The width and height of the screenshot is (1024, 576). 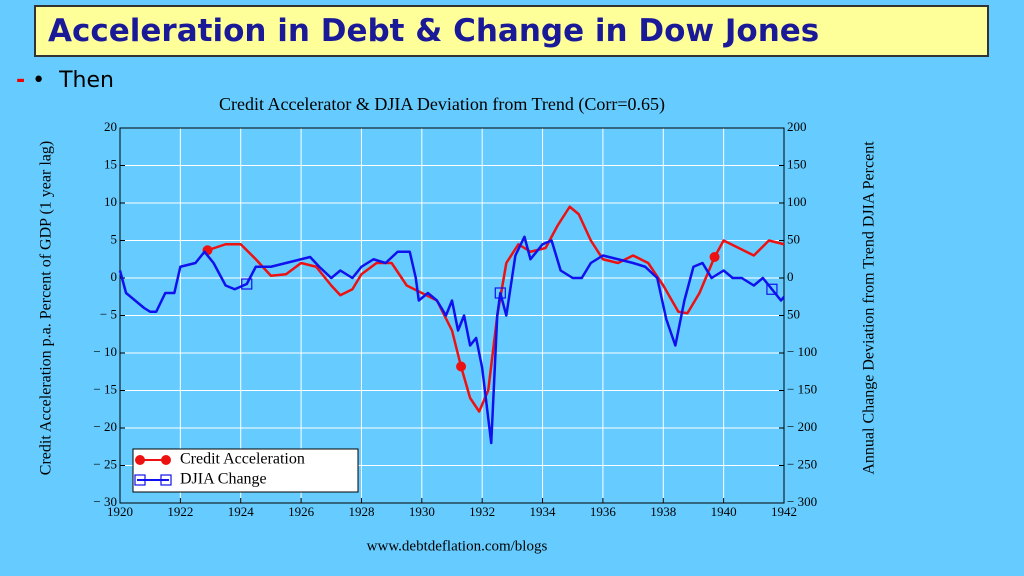 What do you see at coordinates (105, 463) in the screenshot?
I see `y-tick-label: − 25` at bounding box center [105, 463].